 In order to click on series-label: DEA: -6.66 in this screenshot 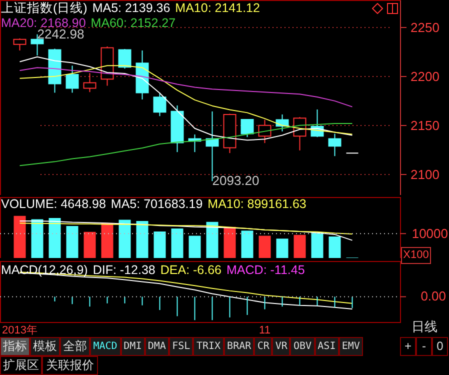, I will do `click(191, 270)`.